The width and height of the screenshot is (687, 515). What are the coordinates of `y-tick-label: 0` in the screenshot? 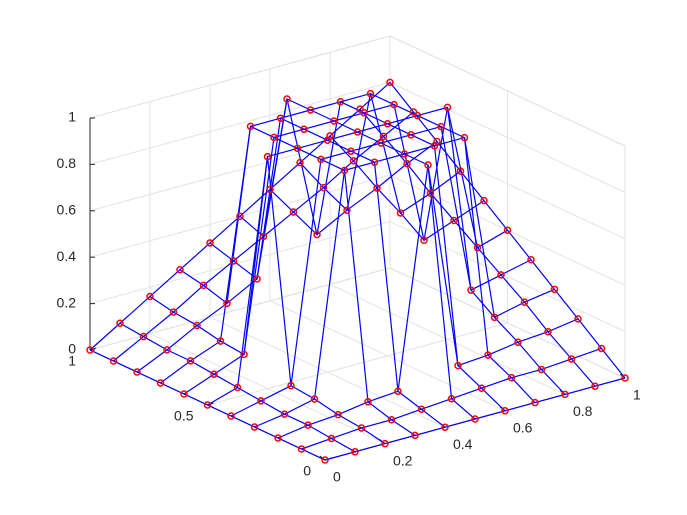 It's located at (307, 471).